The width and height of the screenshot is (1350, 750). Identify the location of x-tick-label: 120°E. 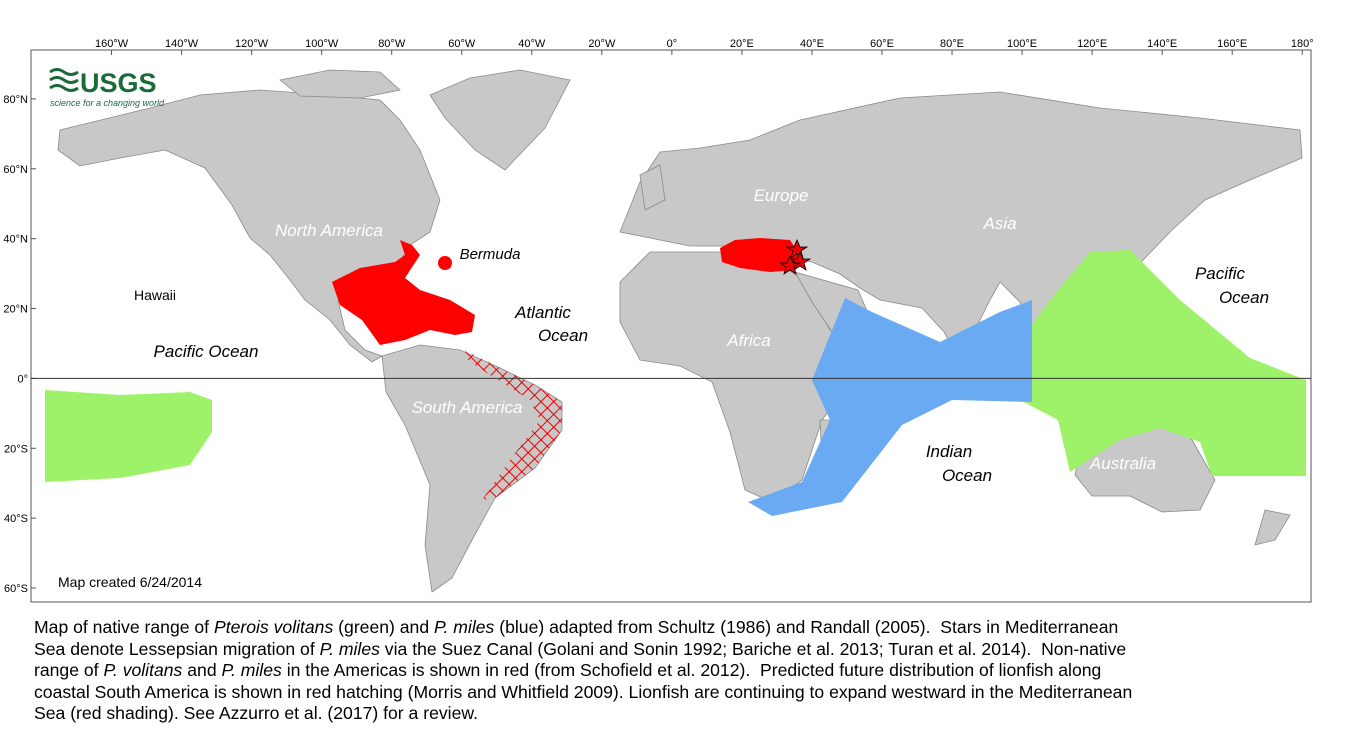
(1092, 44).